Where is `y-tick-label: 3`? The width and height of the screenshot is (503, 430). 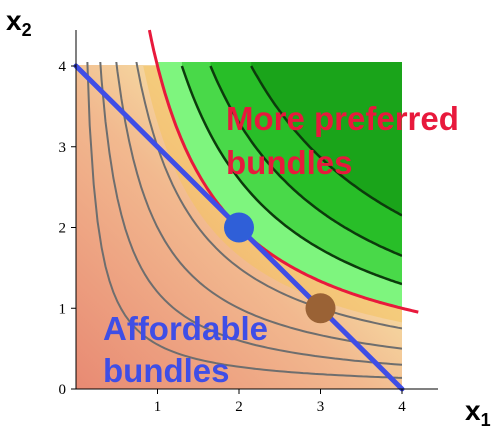
y-tick-label: 3 is located at coordinates (63, 148).